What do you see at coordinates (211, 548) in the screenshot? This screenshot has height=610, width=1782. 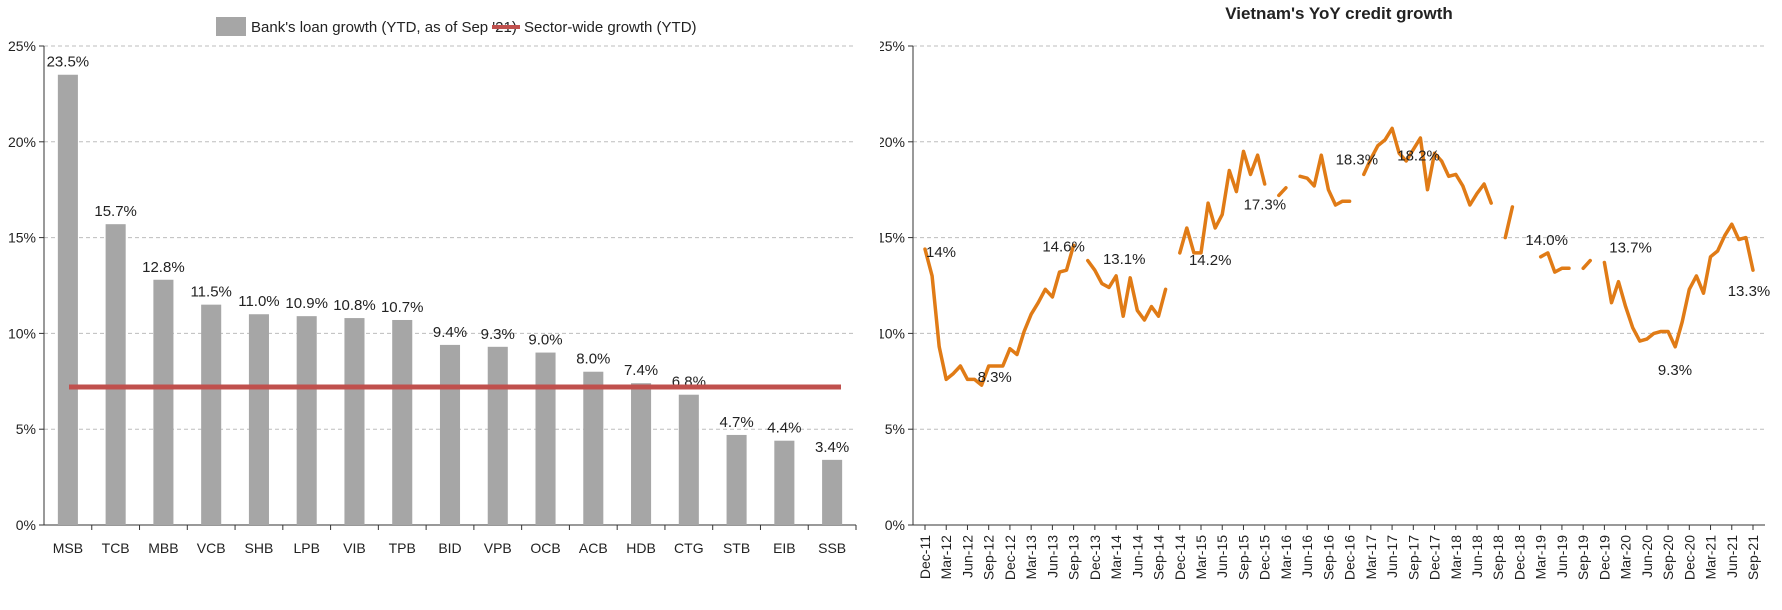 I see `x-tick-label: VCB` at bounding box center [211, 548].